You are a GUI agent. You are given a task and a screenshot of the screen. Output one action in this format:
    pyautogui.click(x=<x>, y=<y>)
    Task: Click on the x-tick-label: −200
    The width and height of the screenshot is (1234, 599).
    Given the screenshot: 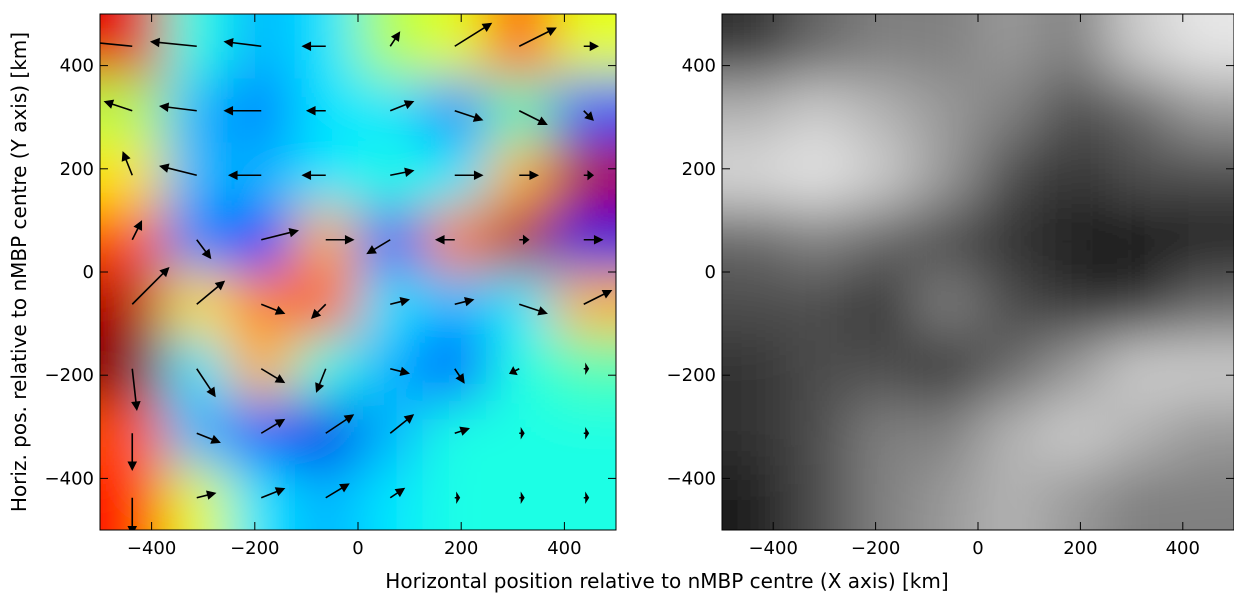 What is the action you would take?
    pyautogui.click(x=254, y=548)
    